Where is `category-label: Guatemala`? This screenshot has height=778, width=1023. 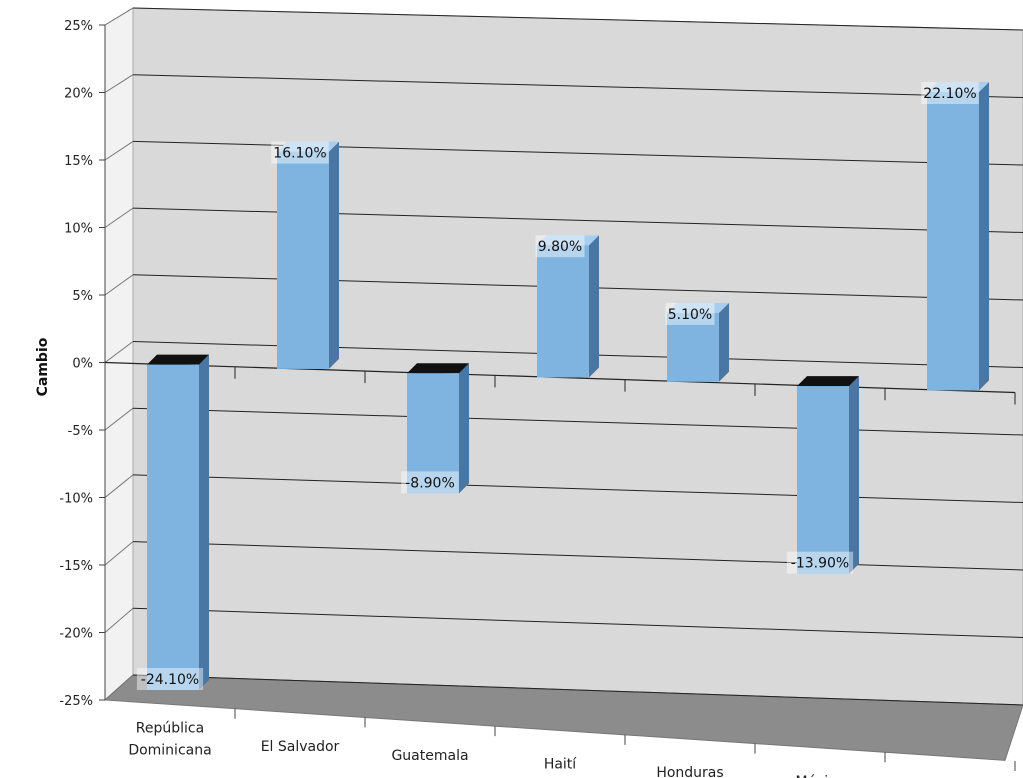
category-label: Guatemala is located at coordinates (429, 756).